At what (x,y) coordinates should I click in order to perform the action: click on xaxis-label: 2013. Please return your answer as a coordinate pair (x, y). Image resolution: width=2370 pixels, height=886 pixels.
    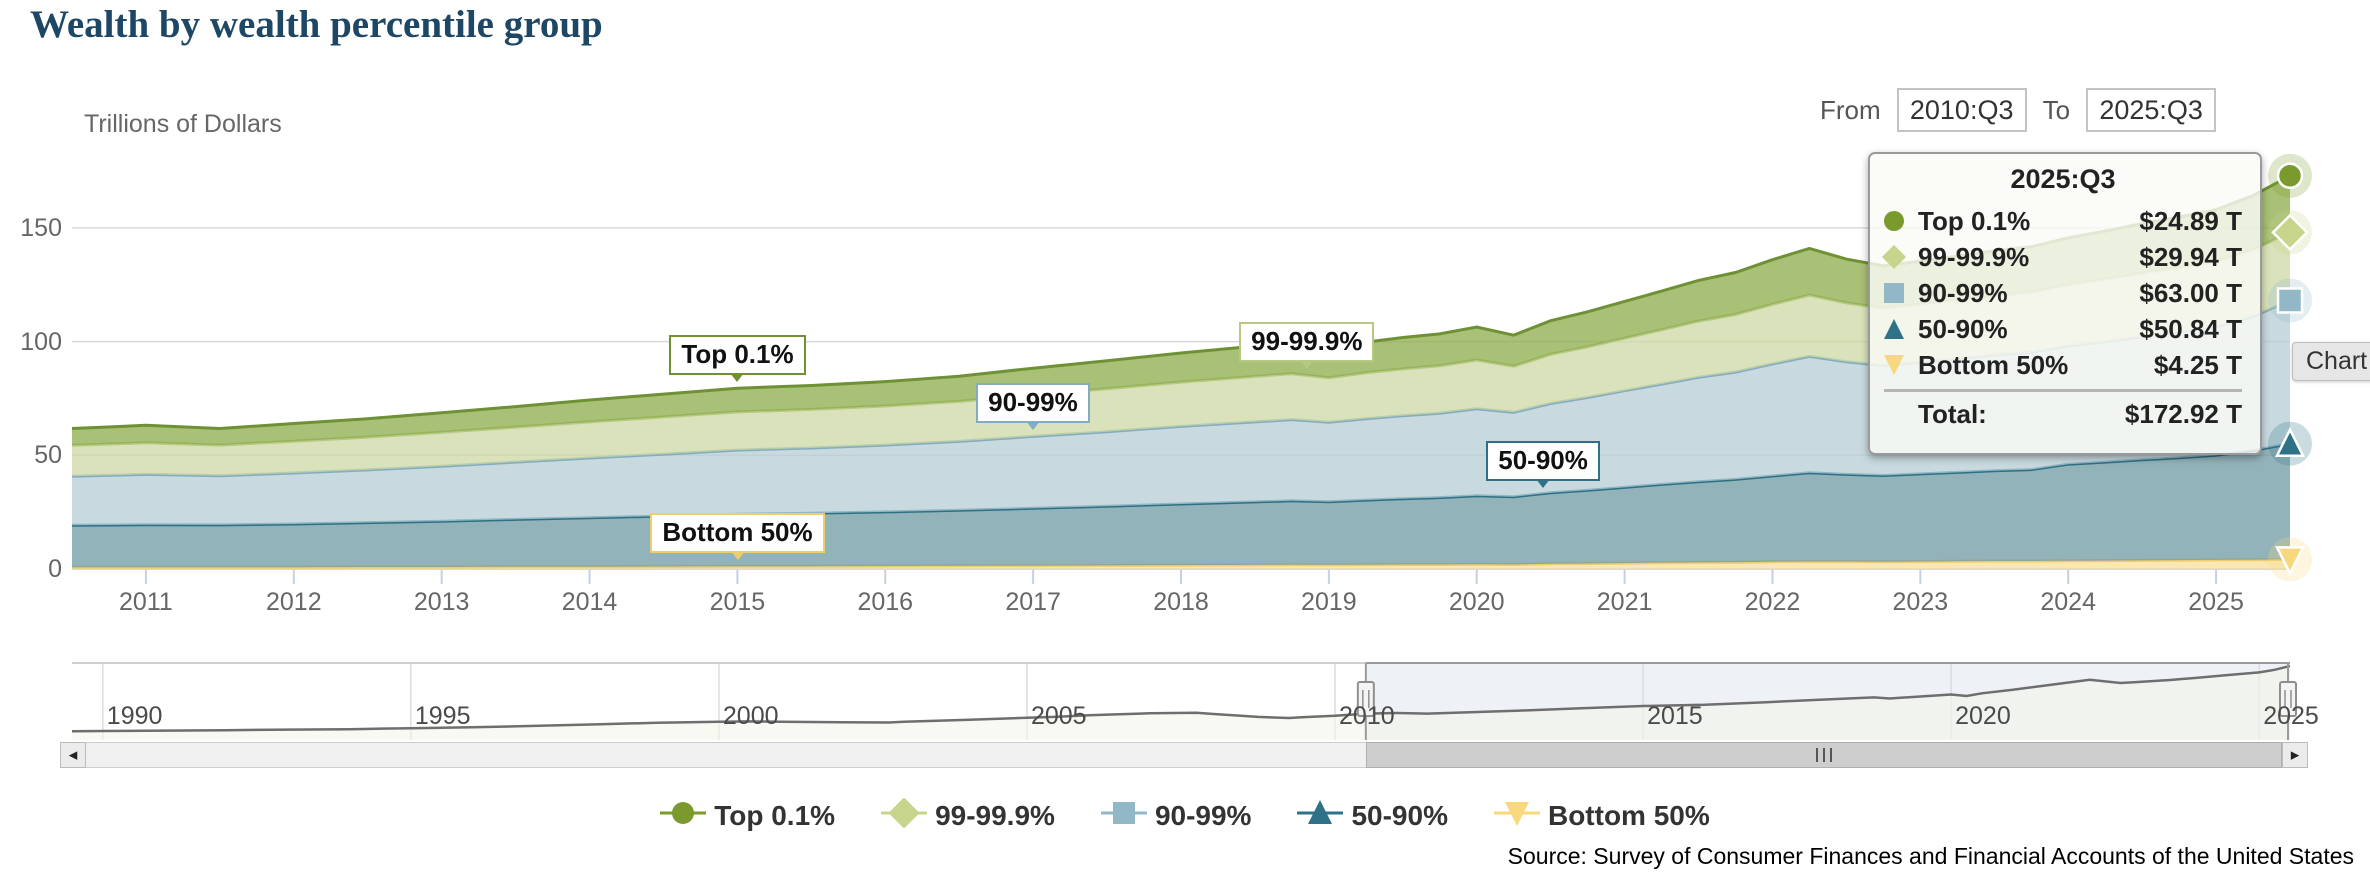
    Looking at the image, I should click on (441, 602).